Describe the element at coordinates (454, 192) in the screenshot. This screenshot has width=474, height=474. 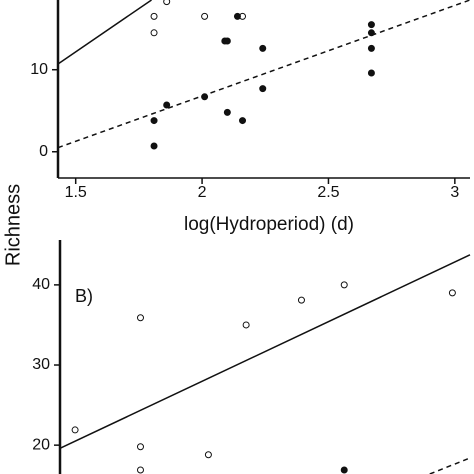
I see `x-tick-label: 3` at that location.